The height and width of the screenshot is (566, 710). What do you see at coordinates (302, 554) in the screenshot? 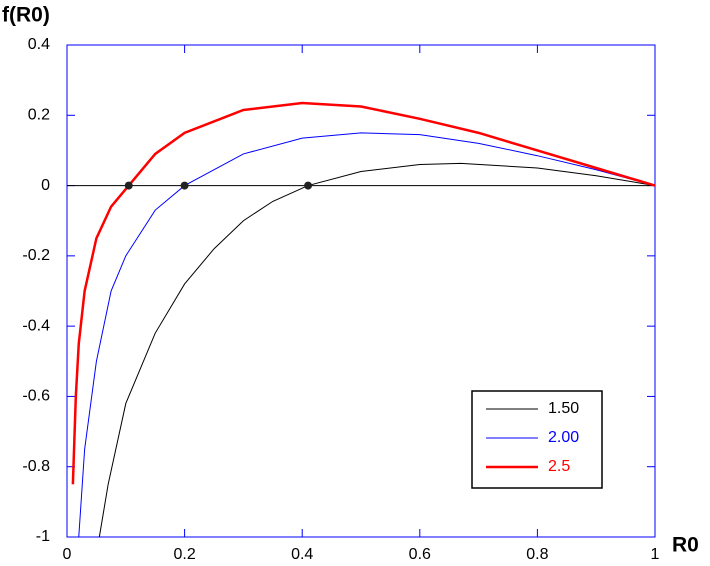
I see `x-tick-label: 0.4` at bounding box center [302, 554].